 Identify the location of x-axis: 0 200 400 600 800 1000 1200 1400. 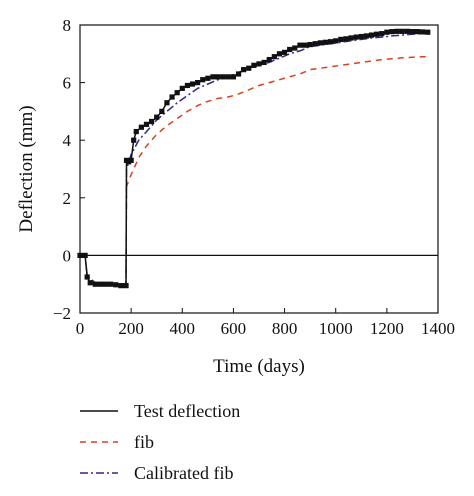
(265, 323).